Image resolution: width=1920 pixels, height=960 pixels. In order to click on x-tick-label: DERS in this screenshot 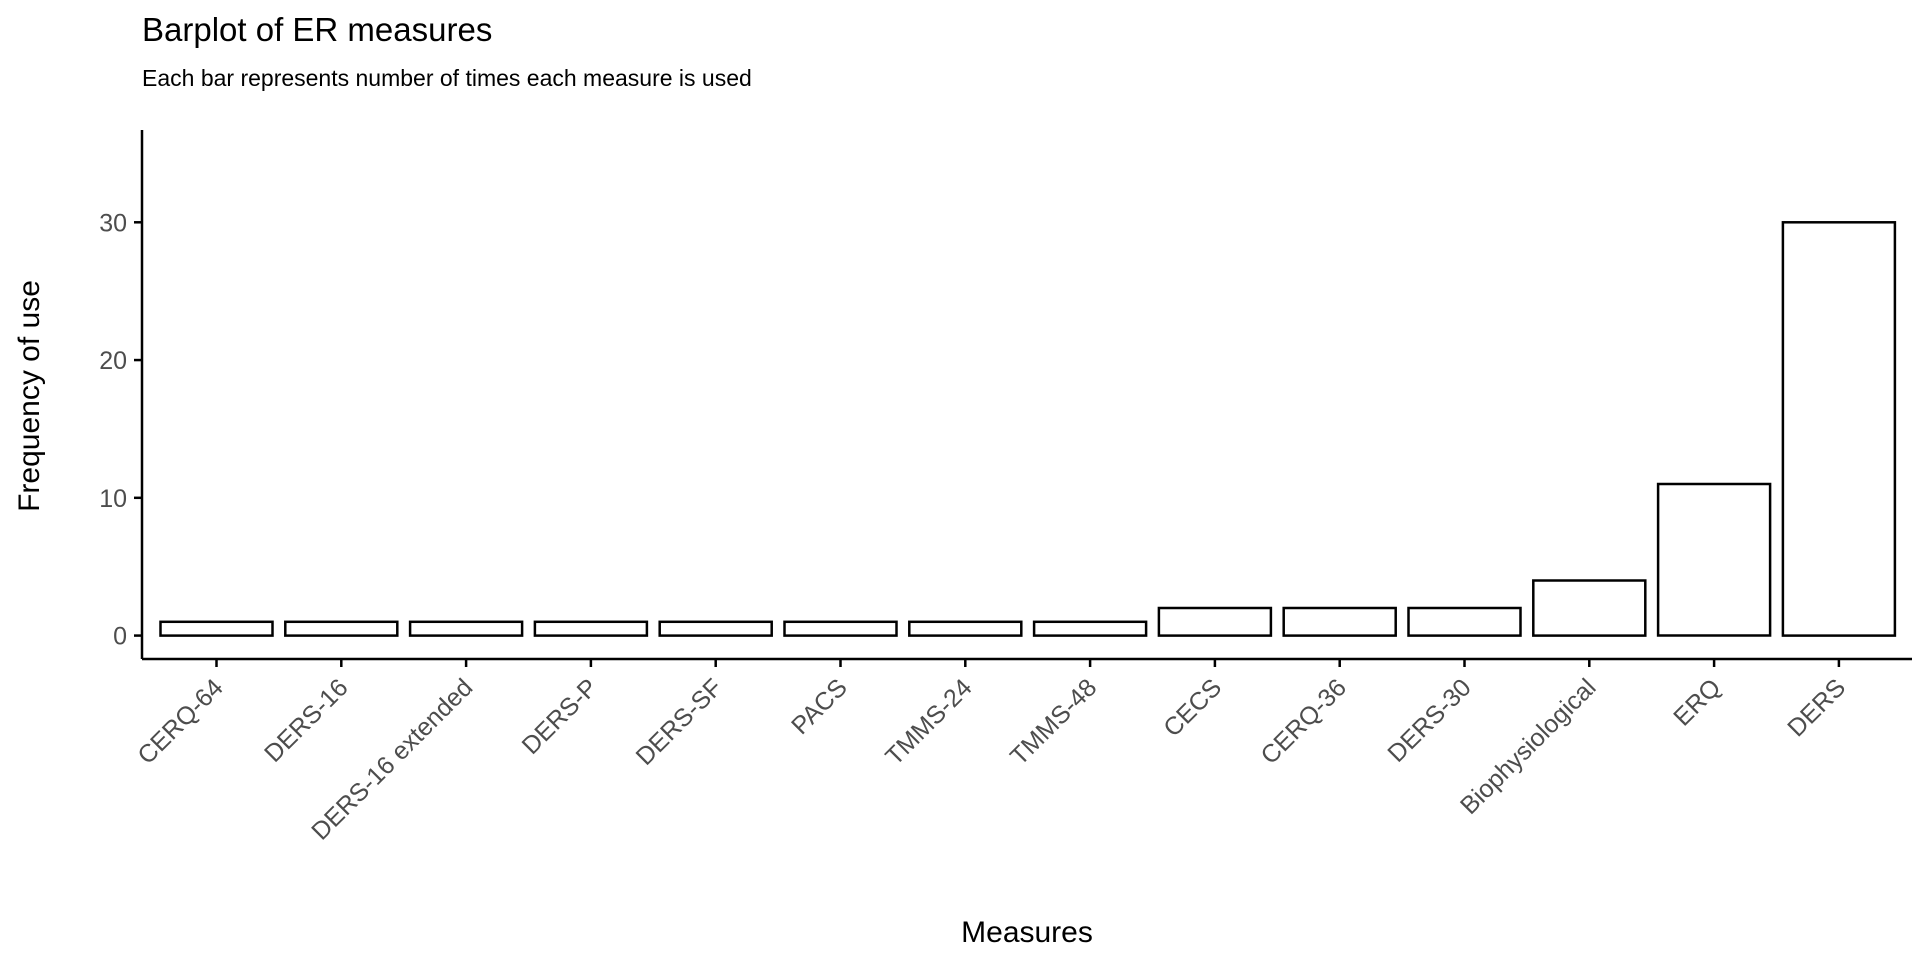, I will do `click(1816, 707)`.